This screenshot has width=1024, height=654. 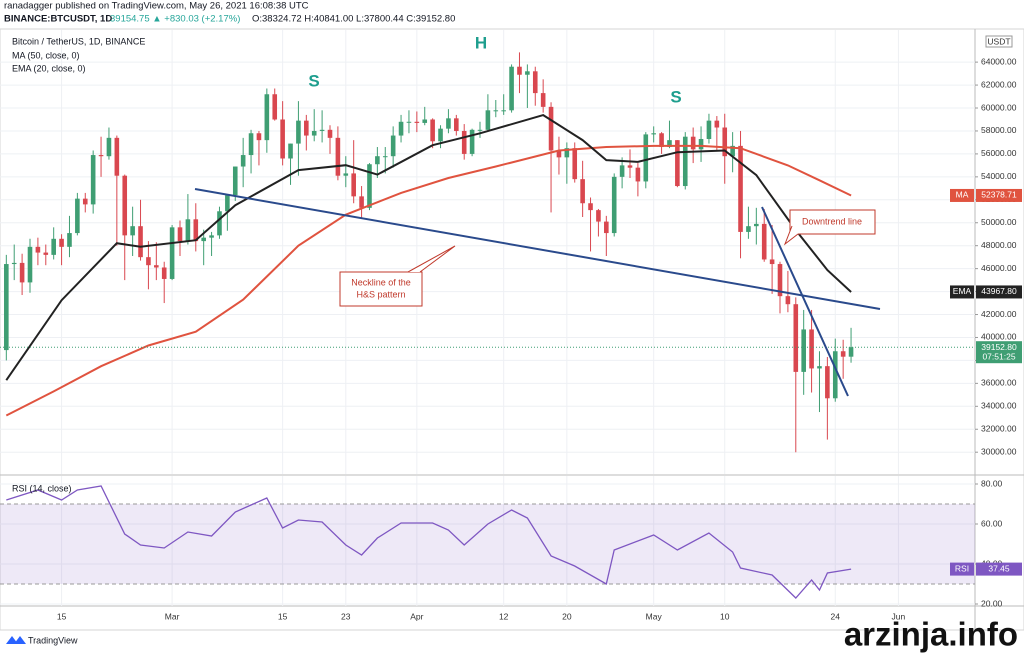 What do you see at coordinates (172, 616) in the screenshot?
I see `x-tick-label: Mar` at bounding box center [172, 616].